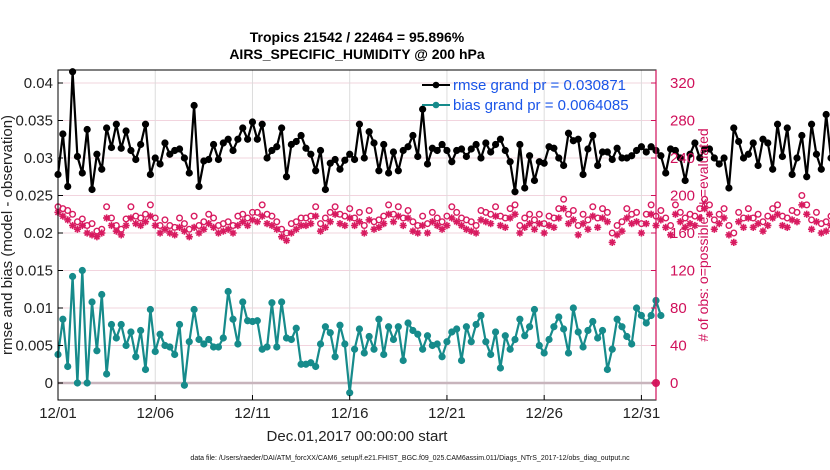 Image resolution: width=830 pixels, height=470 pixels. What do you see at coordinates (682, 233) in the screenshot?
I see `y2-tick-label: 160` at bounding box center [682, 233].